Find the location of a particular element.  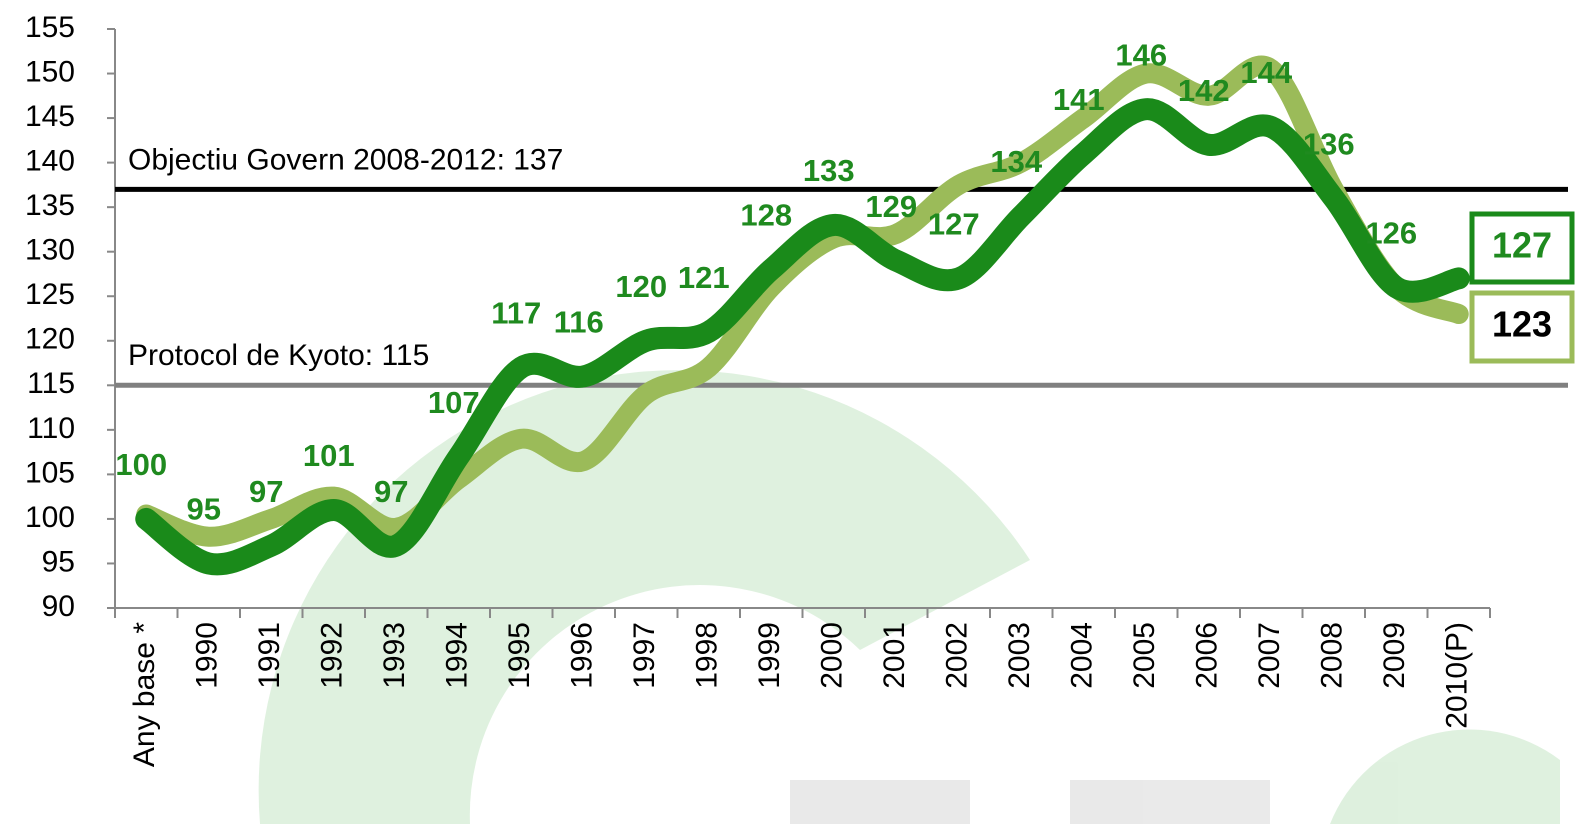

data-label: 95 is located at coordinates (204, 509).